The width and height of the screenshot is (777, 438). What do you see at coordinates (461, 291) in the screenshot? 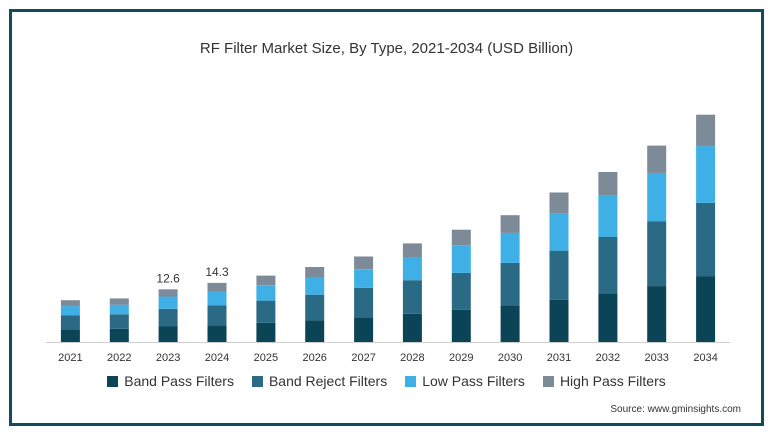
I see `bar-segment-2029-band-reject-filters` at bounding box center [461, 291].